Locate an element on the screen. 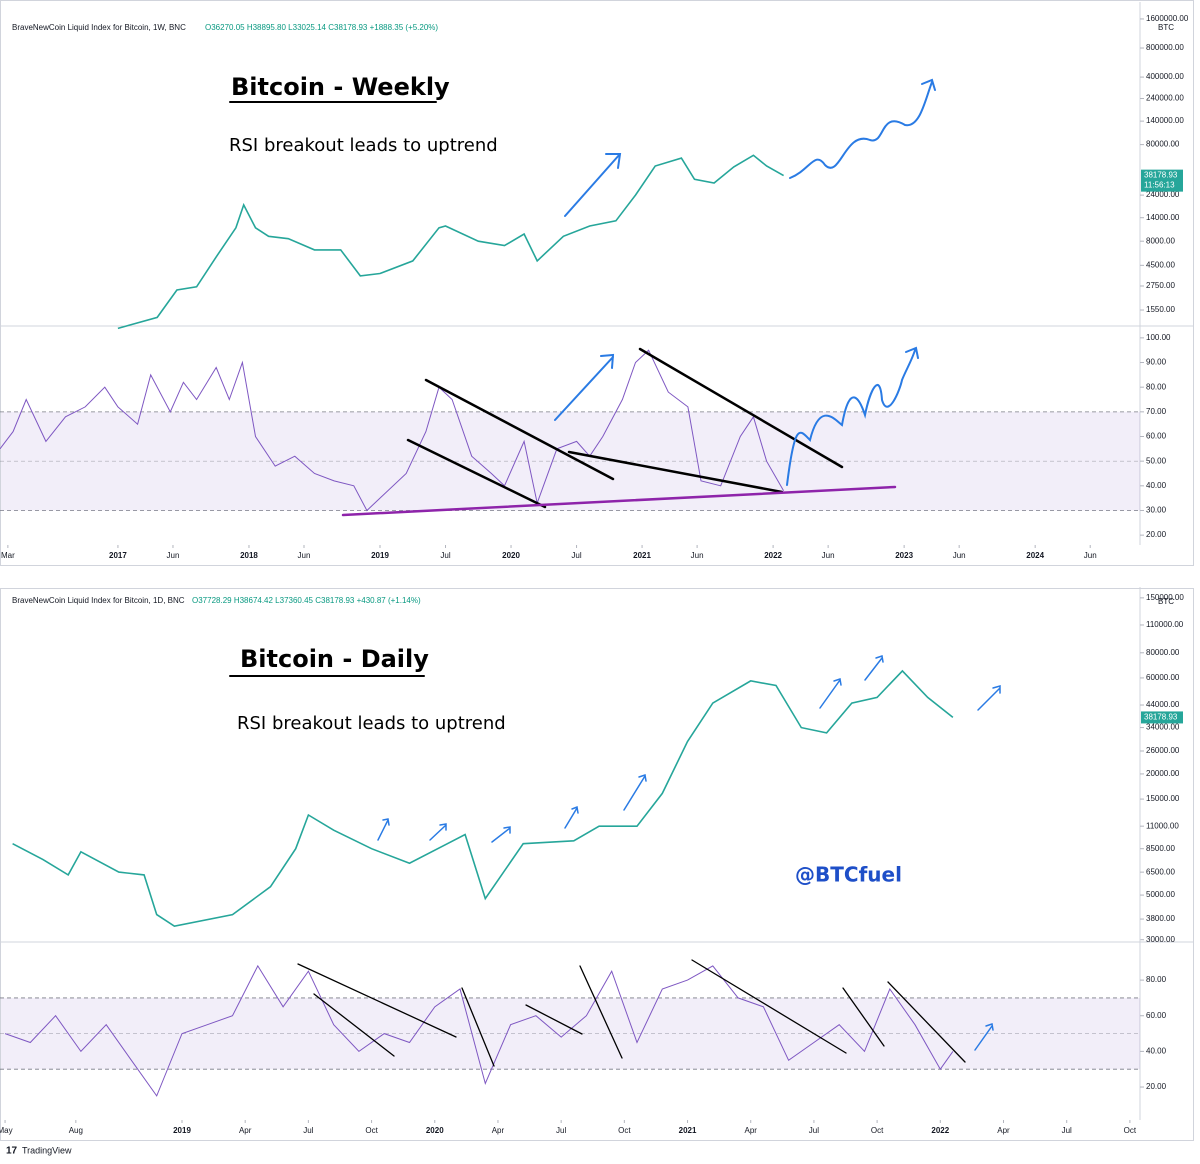 The width and height of the screenshot is (1200, 1164). y-tick-label: 3800.00 is located at coordinates (1160, 918).